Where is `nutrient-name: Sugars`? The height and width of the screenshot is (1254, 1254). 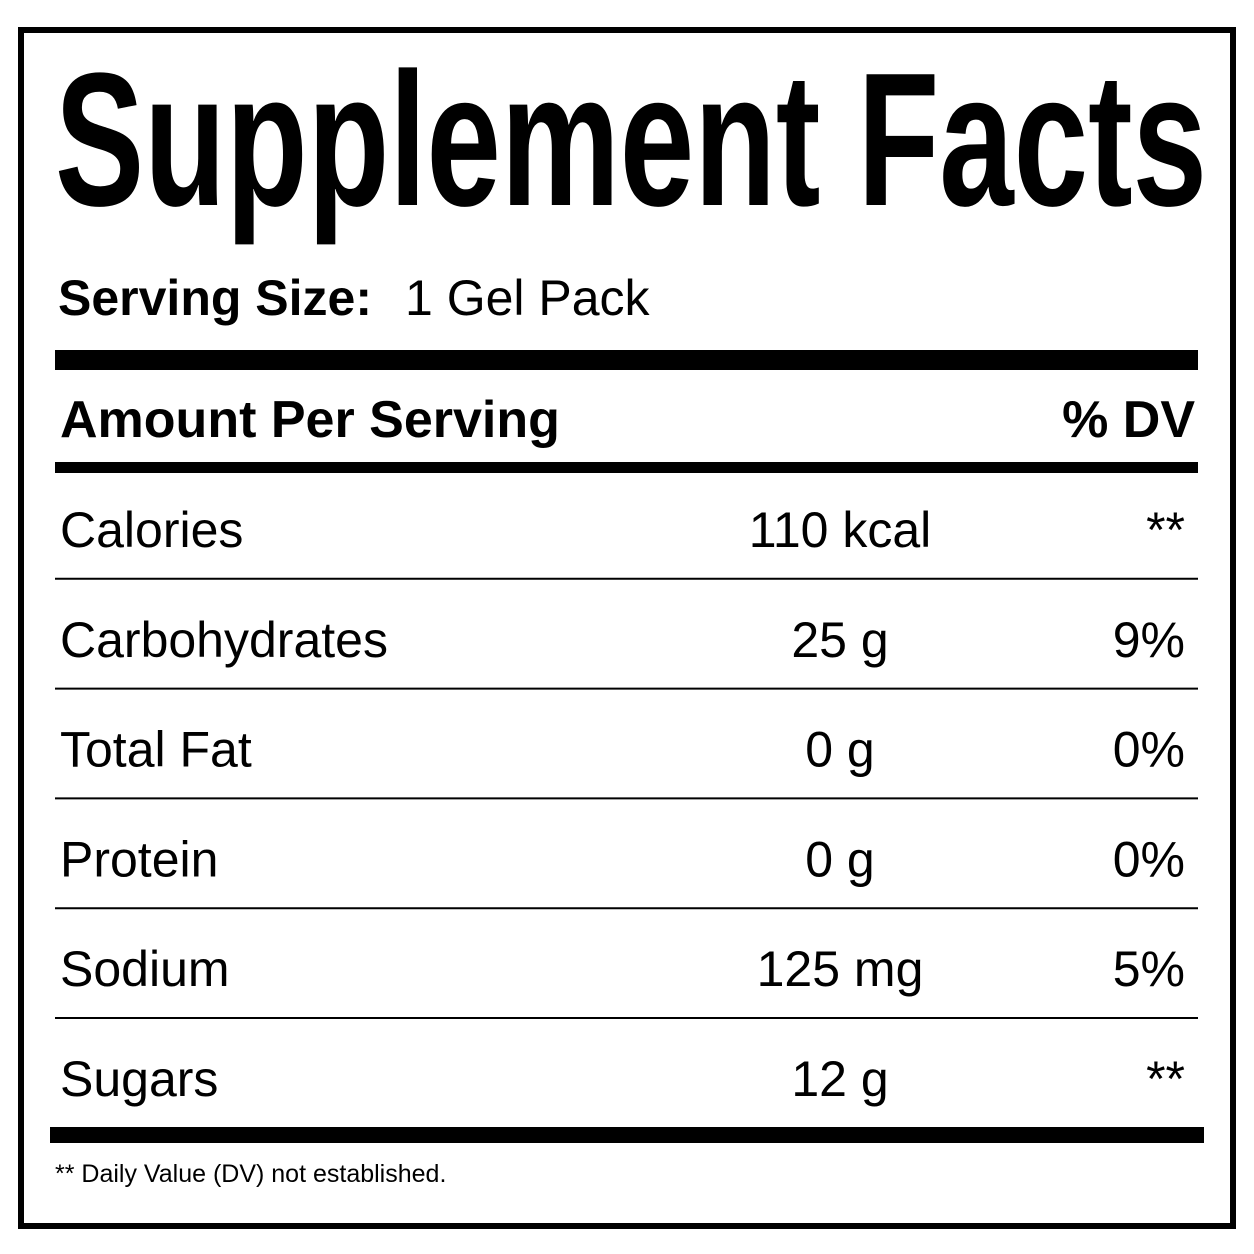 nutrient-name: Sugars is located at coordinates (139, 1079).